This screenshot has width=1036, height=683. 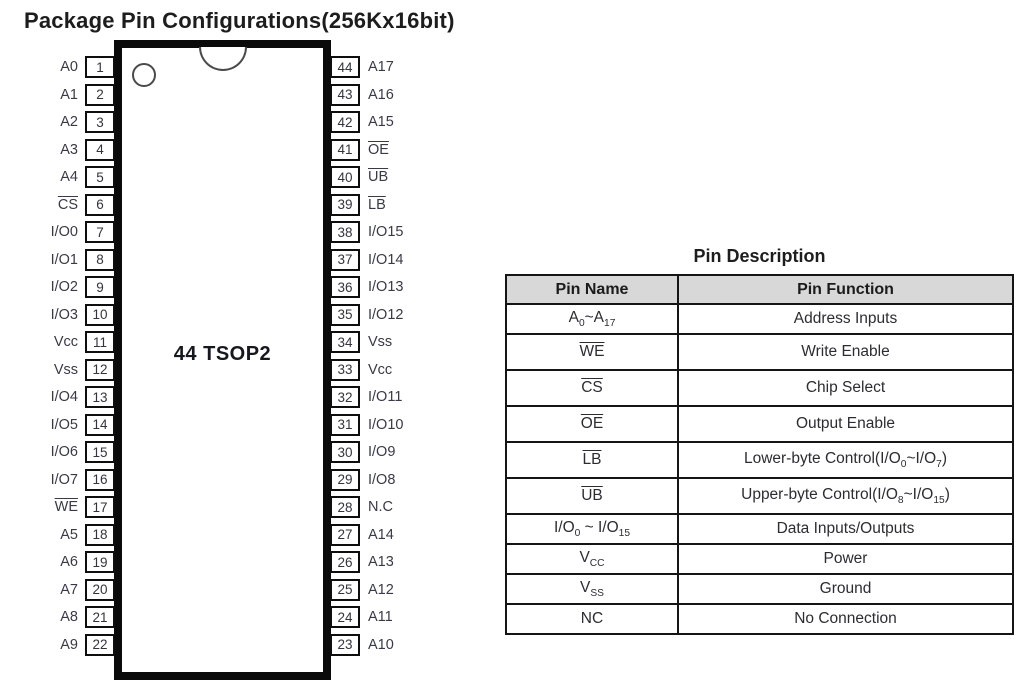 I want to click on pin-number-box: 37, so click(x=345, y=259).